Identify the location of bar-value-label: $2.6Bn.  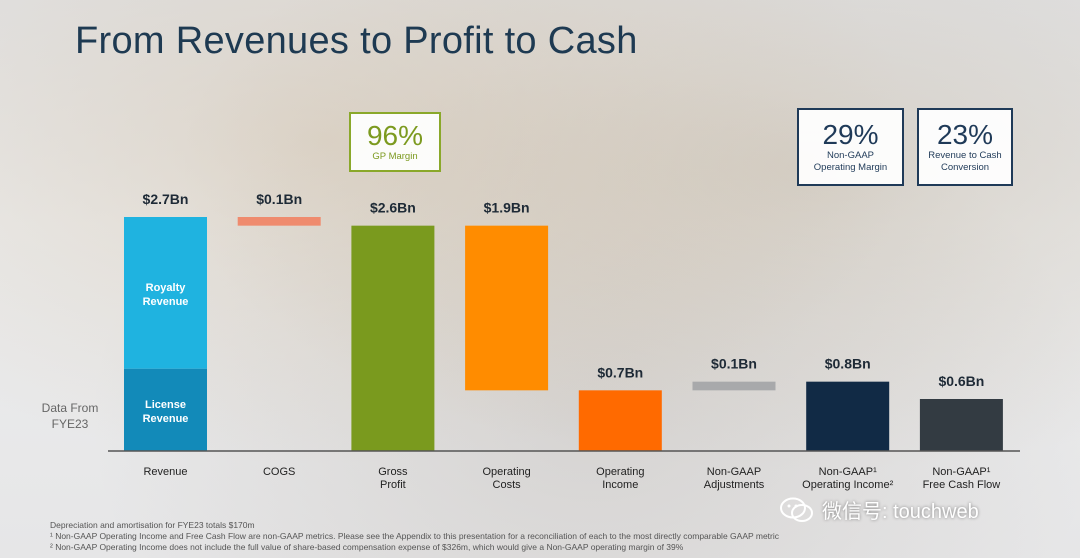
(393, 208).